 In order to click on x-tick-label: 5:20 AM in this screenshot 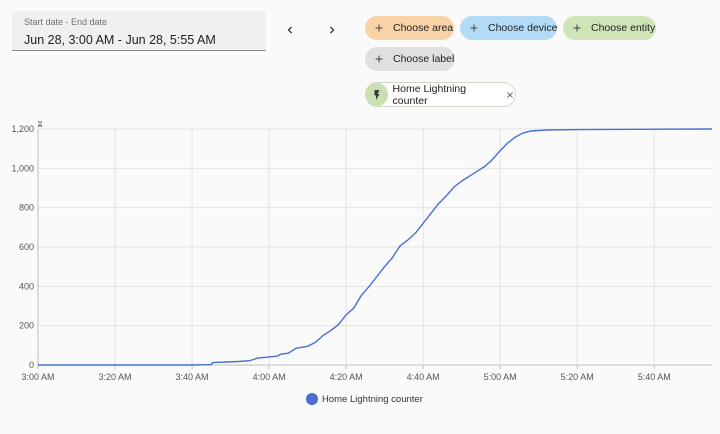, I will do `click(577, 377)`.